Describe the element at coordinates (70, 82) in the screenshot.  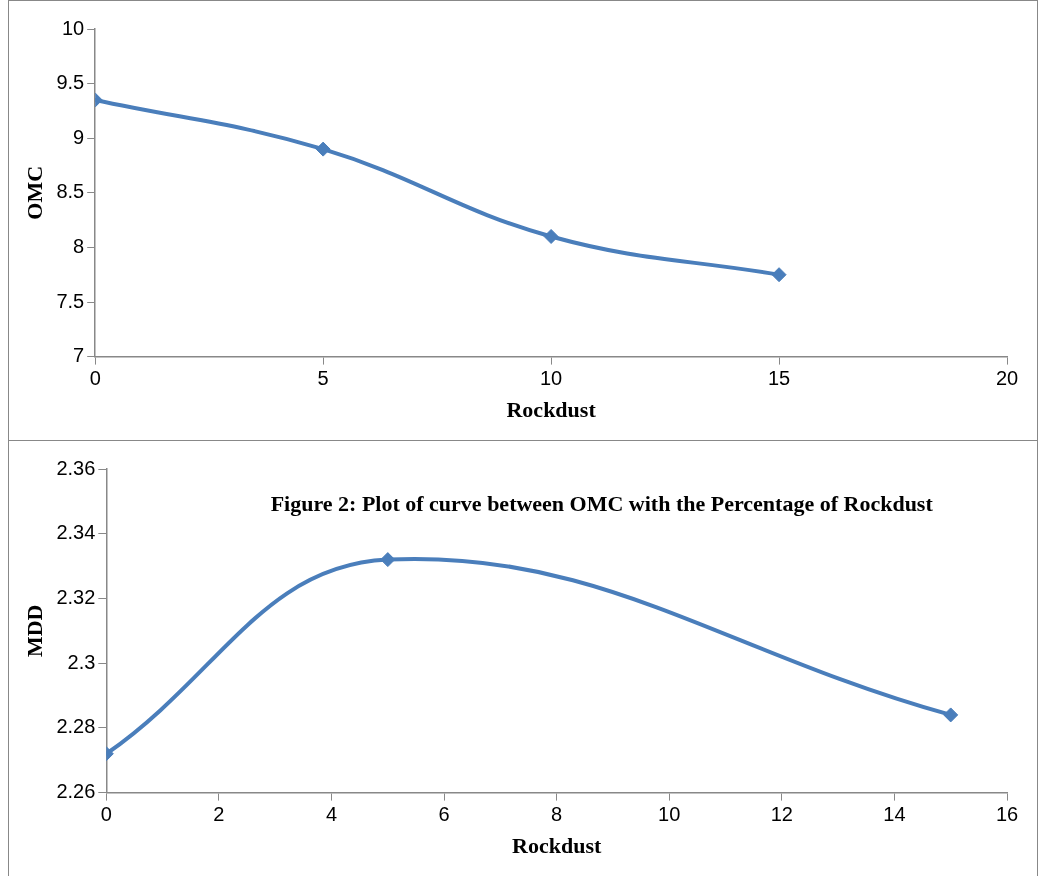
I see `y-tick-label: 9.5` at that location.